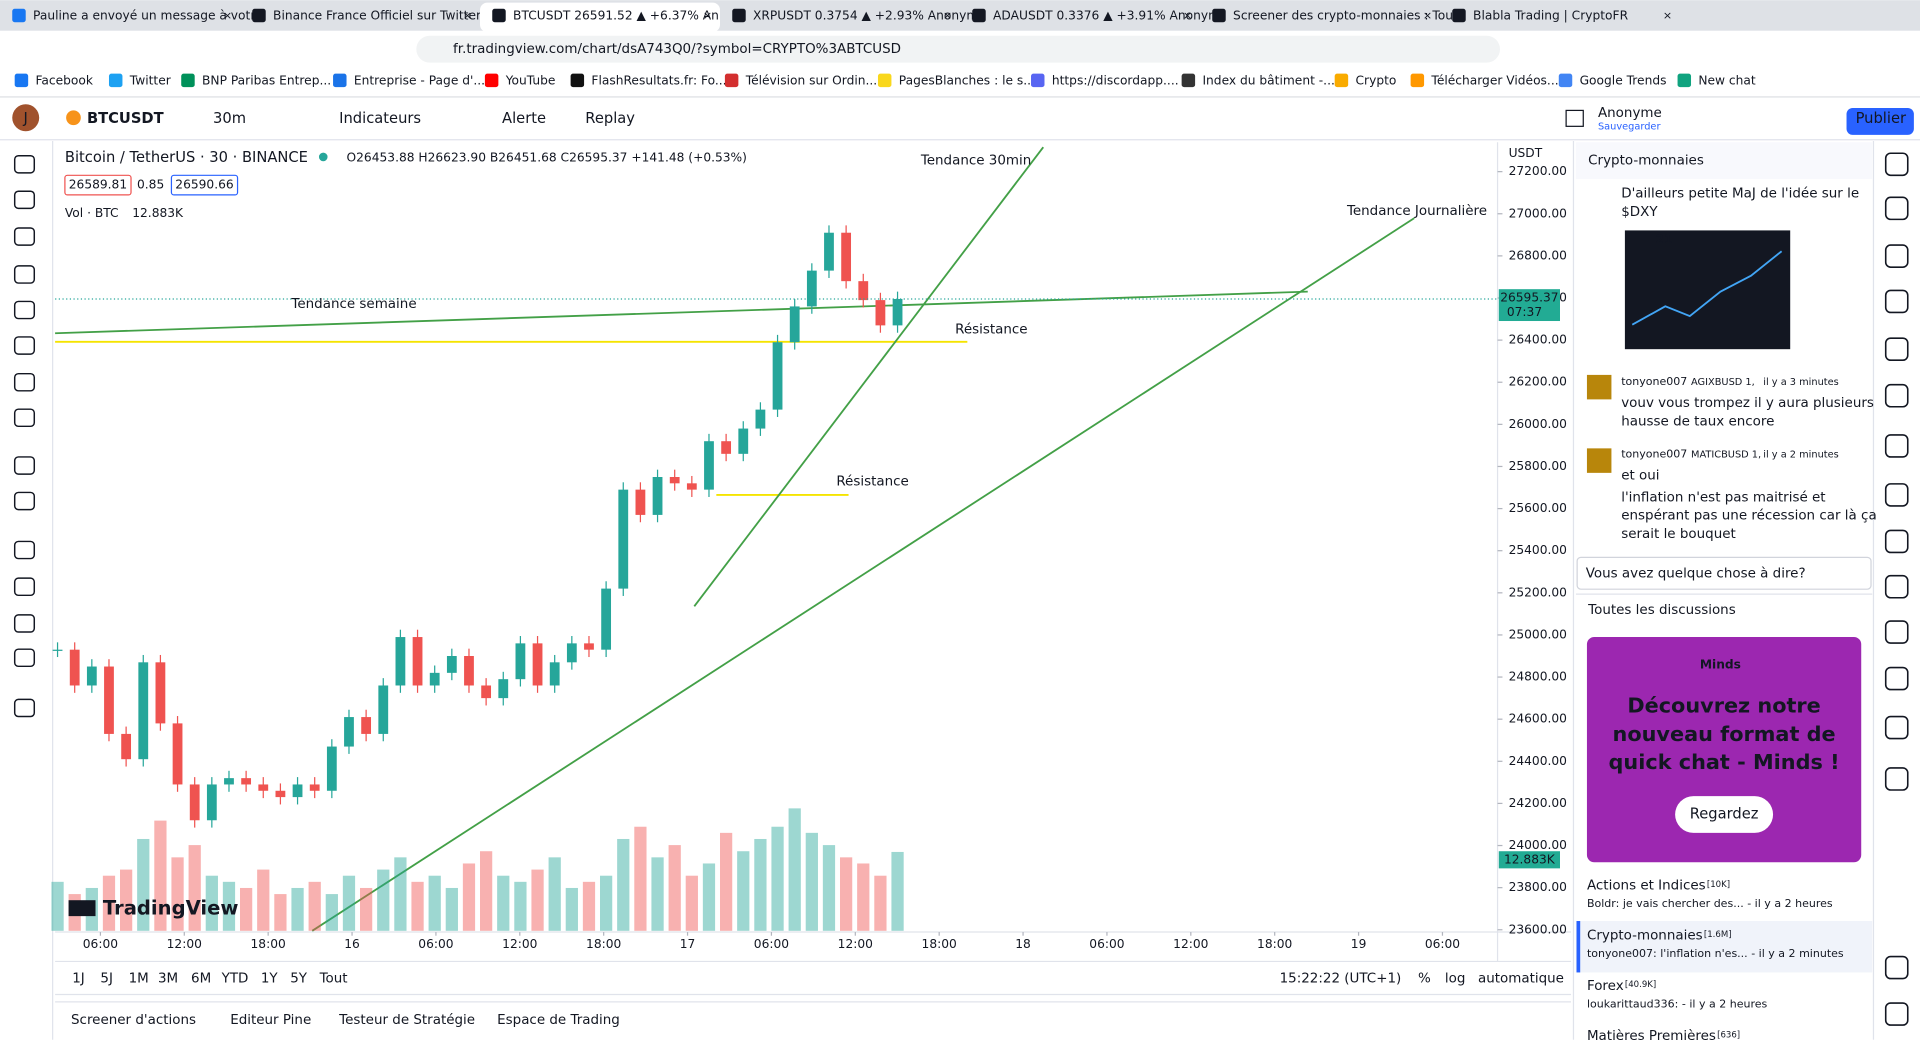 Image resolution: width=1920 pixels, height=1040 pixels. What do you see at coordinates (204, 185) in the screenshot?
I see `ask: 26590.66` at bounding box center [204, 185].